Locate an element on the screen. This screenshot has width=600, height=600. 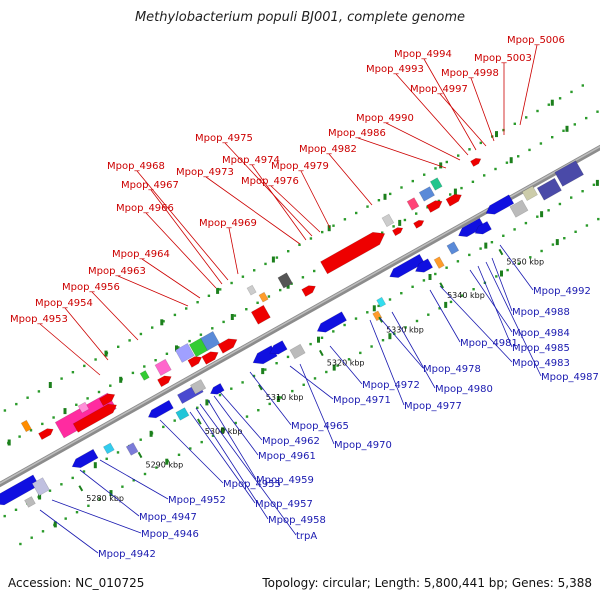
gene-label-reverse: Mpop_4952 is located at coordinates (197, 500).